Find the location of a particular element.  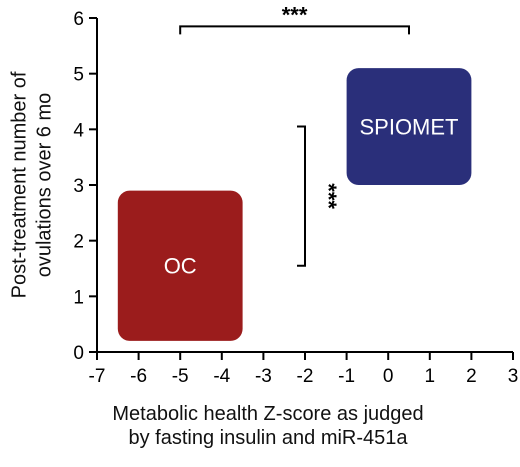

x-tick-label: 2 is located at coordinates (471, 376).